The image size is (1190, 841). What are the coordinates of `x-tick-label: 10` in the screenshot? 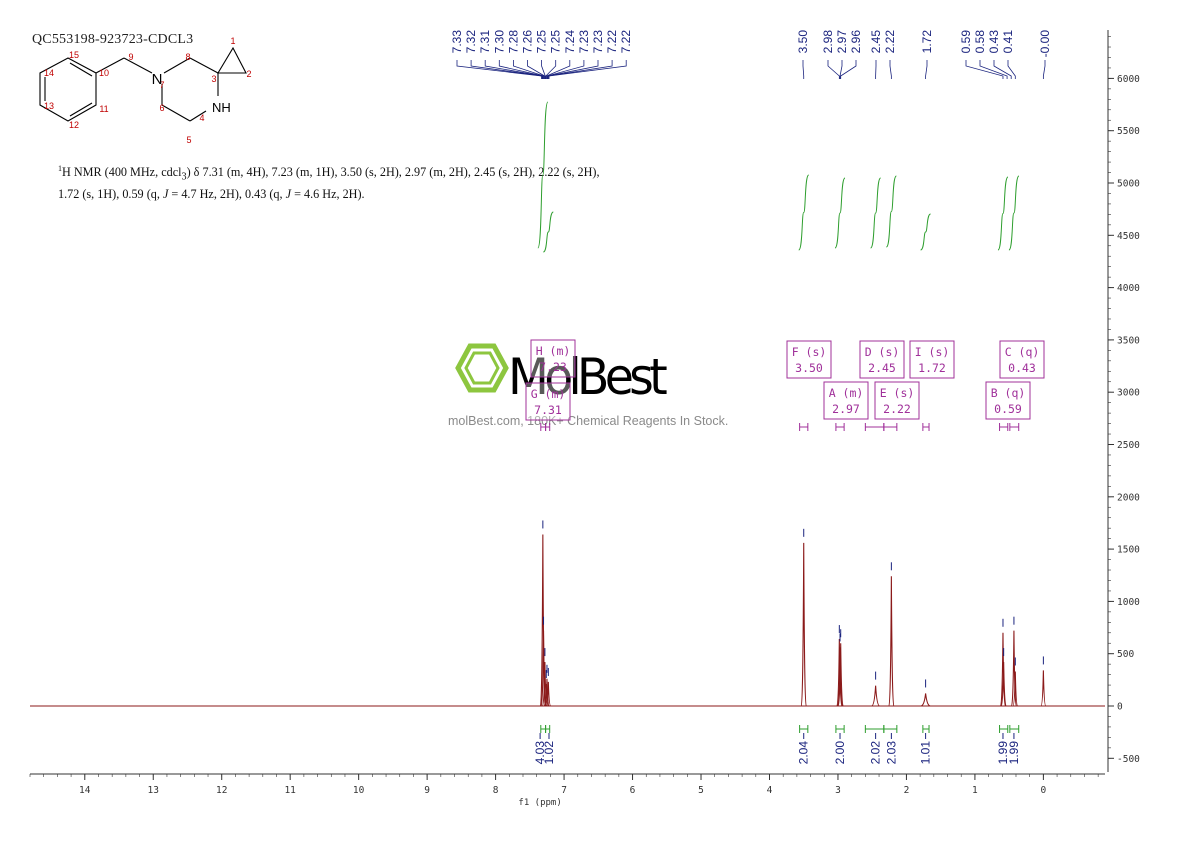 It's located at (359, 790).